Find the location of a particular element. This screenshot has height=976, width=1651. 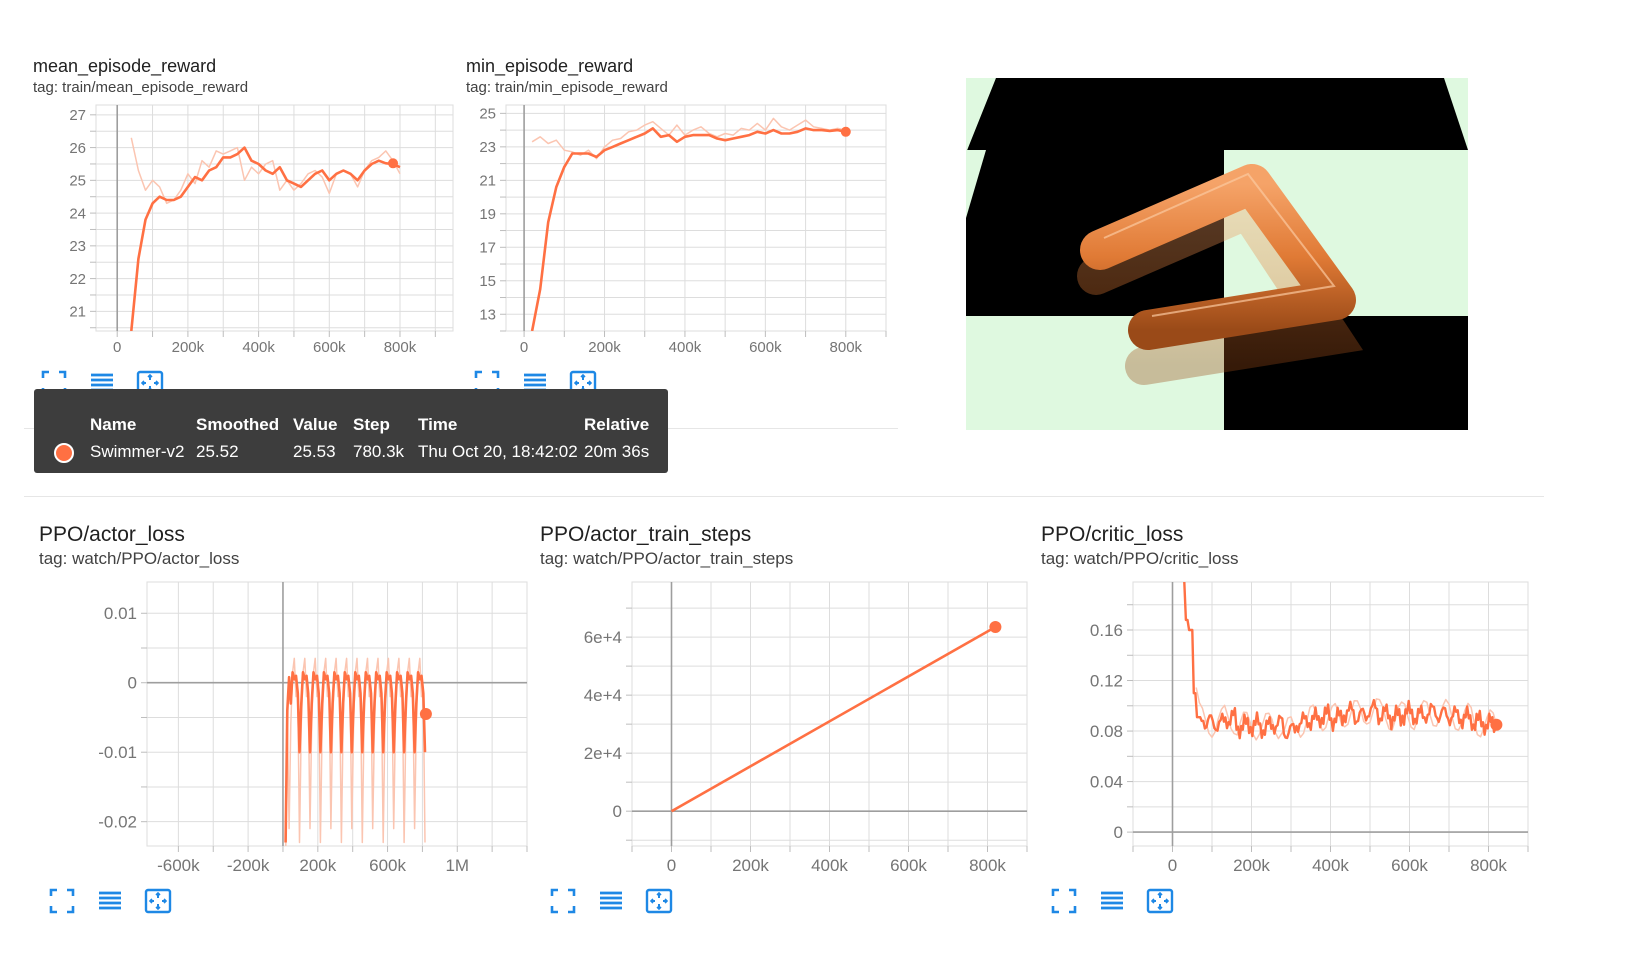

chart-title: PPO/actor_loss is located at coordinates (112, 534).